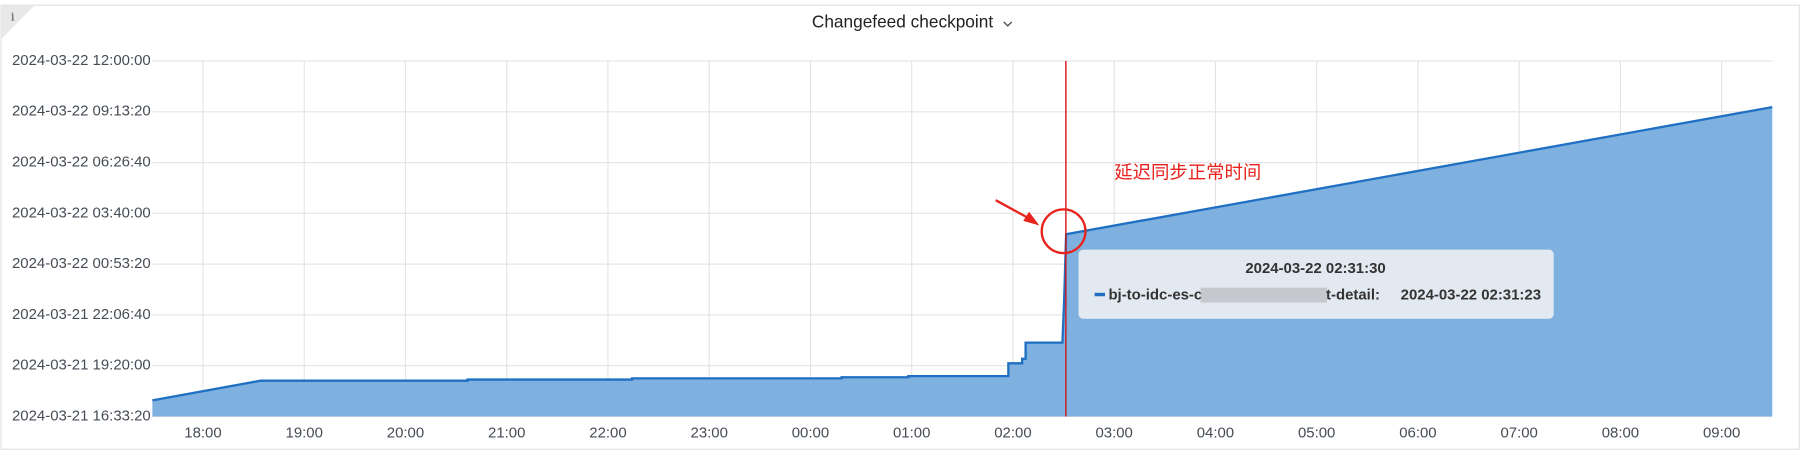 The width and height of the screenshot is (1805, 451). I want to click on x-tick-label: 21:00, so click(506, 433).